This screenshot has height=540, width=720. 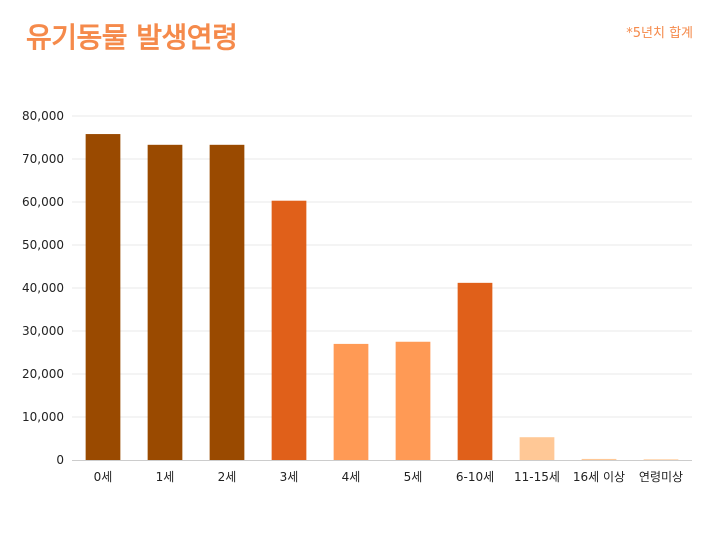 I want to click on x-tick-label: 2세, so click(x=227, y=477).